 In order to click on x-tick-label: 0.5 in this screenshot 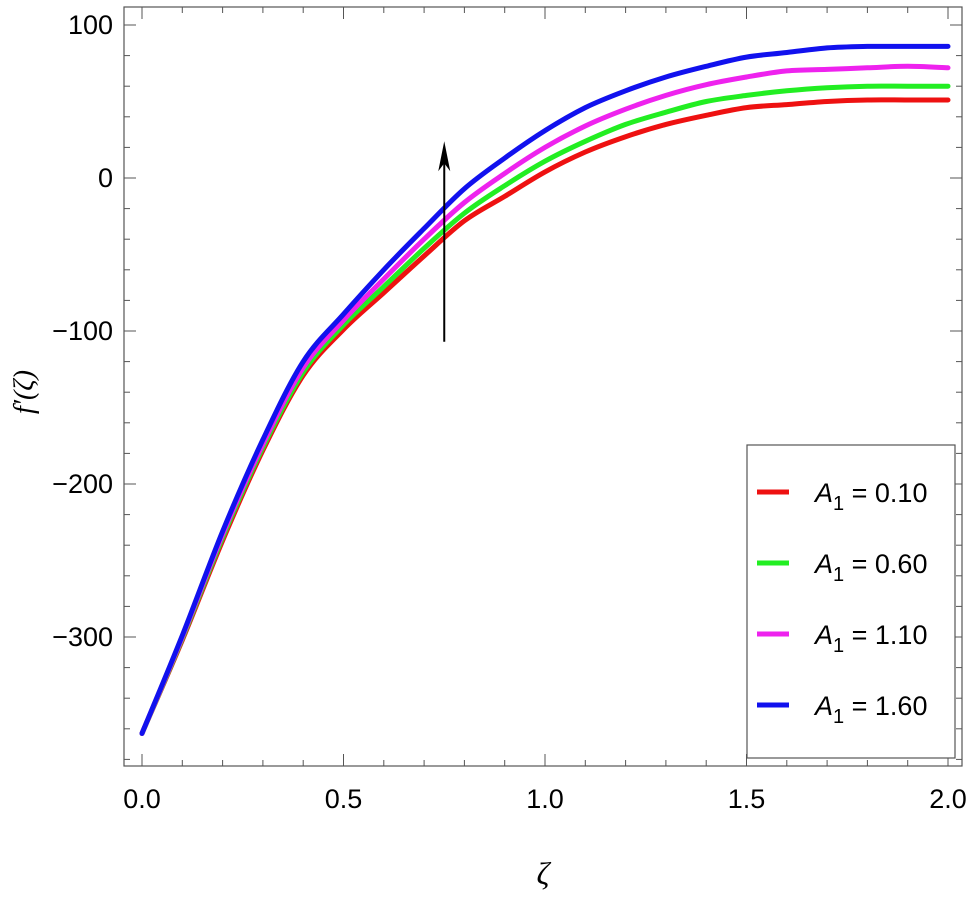, I will do `click(344, 799)`.